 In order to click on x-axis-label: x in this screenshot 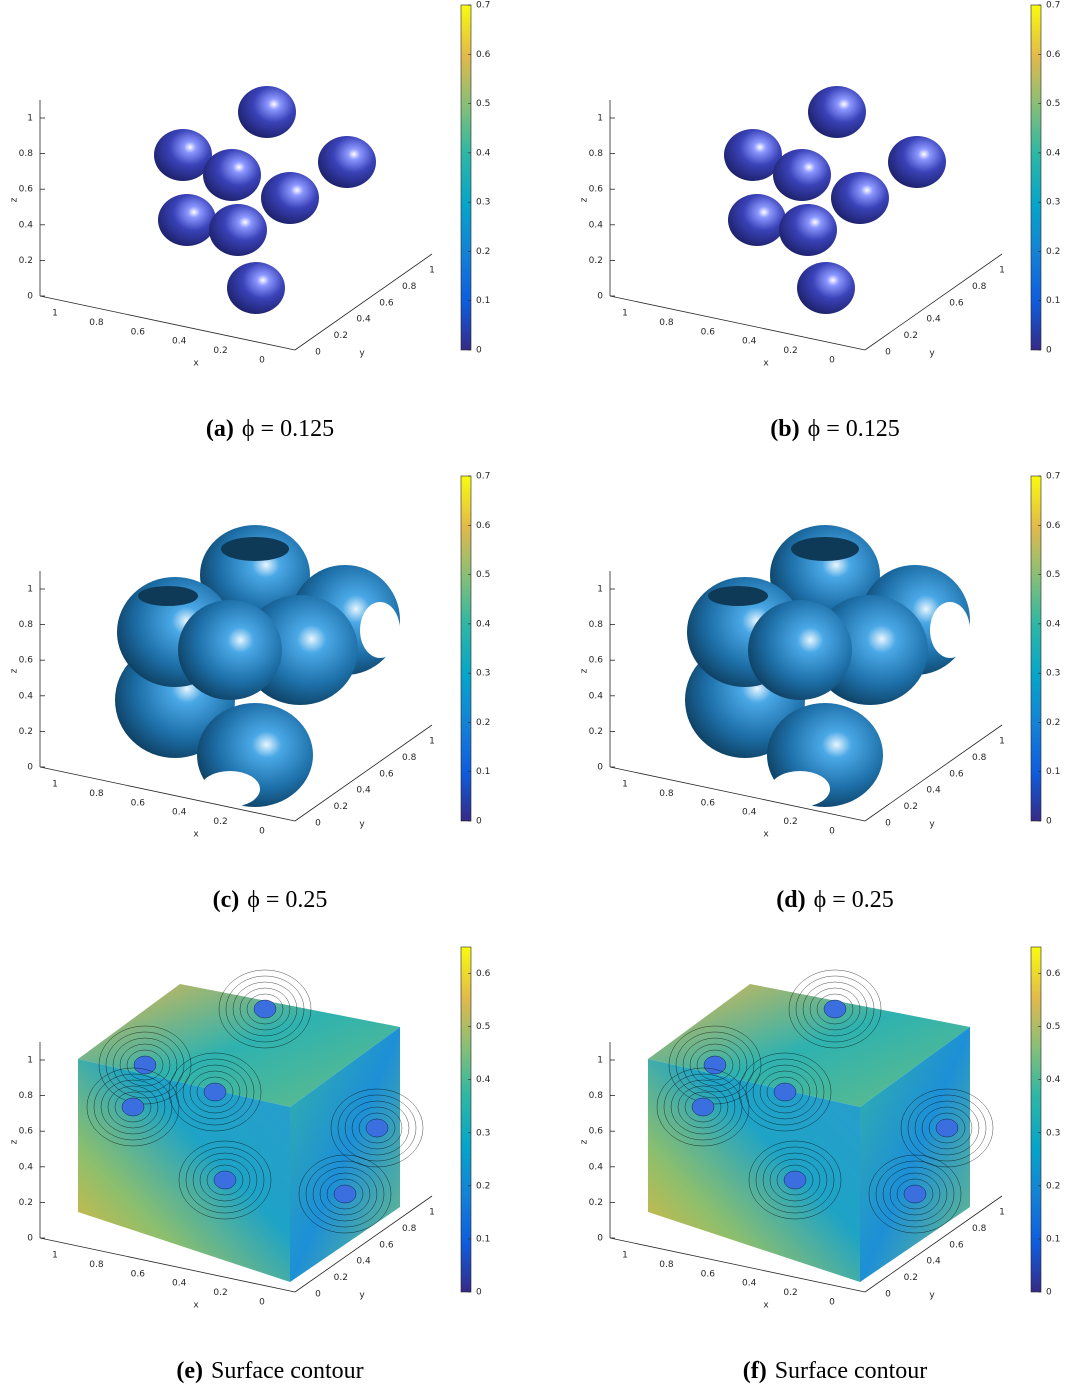, I will do `click(196, 1306)`.